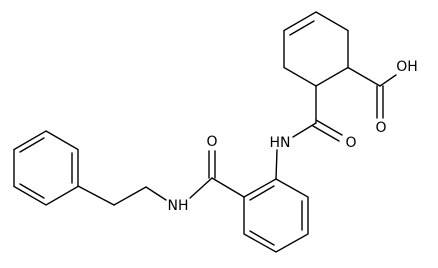 This screenshot has height=268, width=438. Describe the element at coordinates (302, 28) in the screenshot. I see `ring-double-bond` at that location.